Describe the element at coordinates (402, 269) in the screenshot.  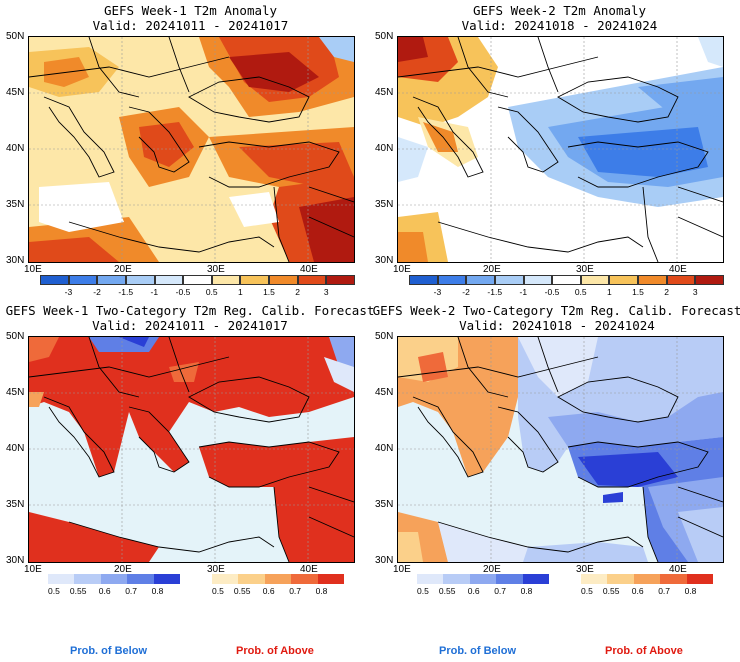
I see `p2-lon-10: 10E` at that location.